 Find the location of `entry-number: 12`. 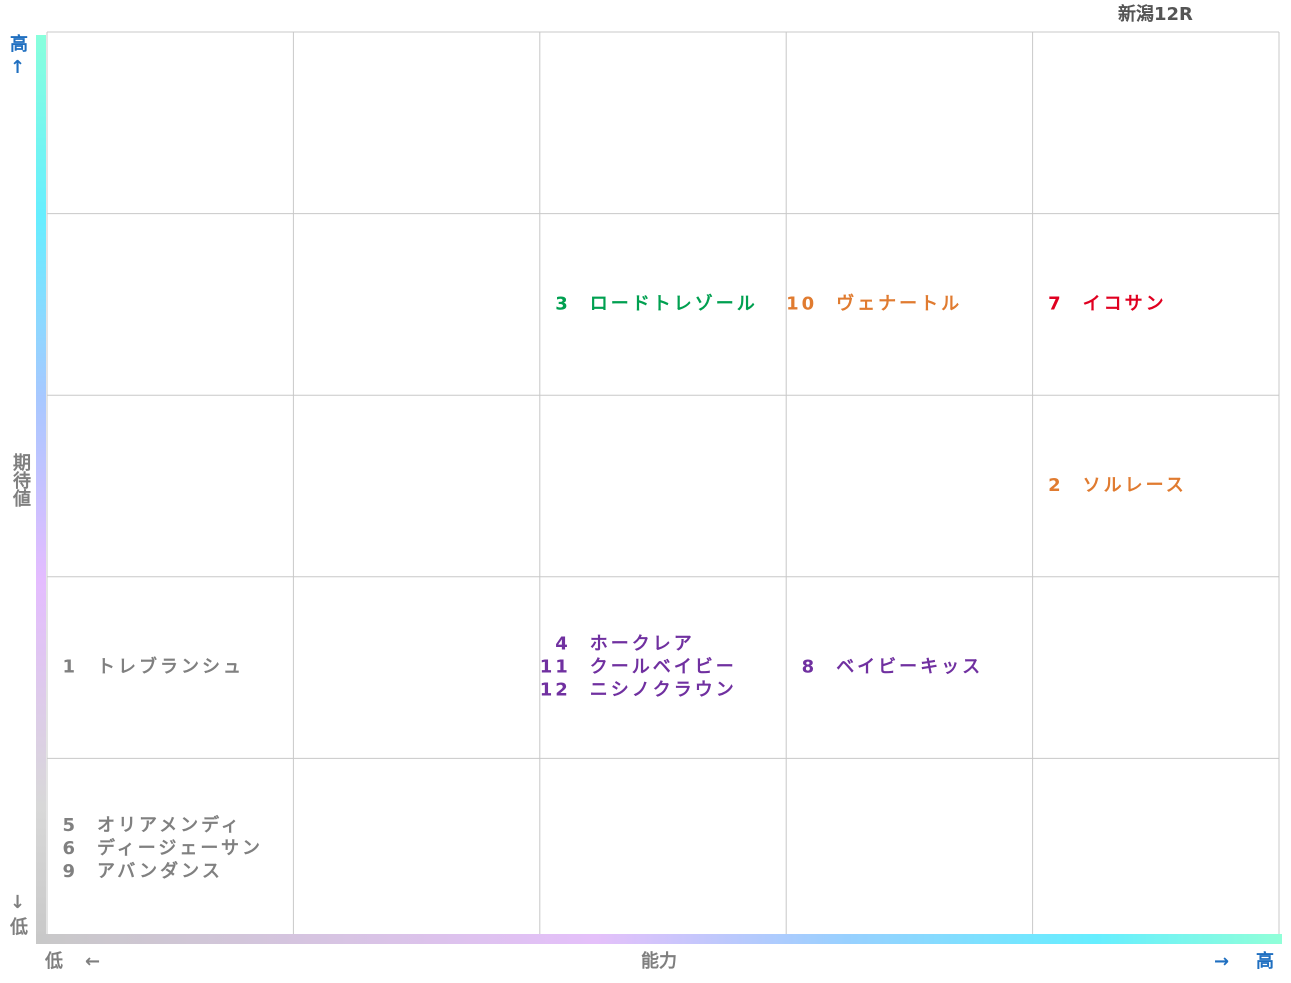

entry-number: 12 is located at coordinates (555, 690).